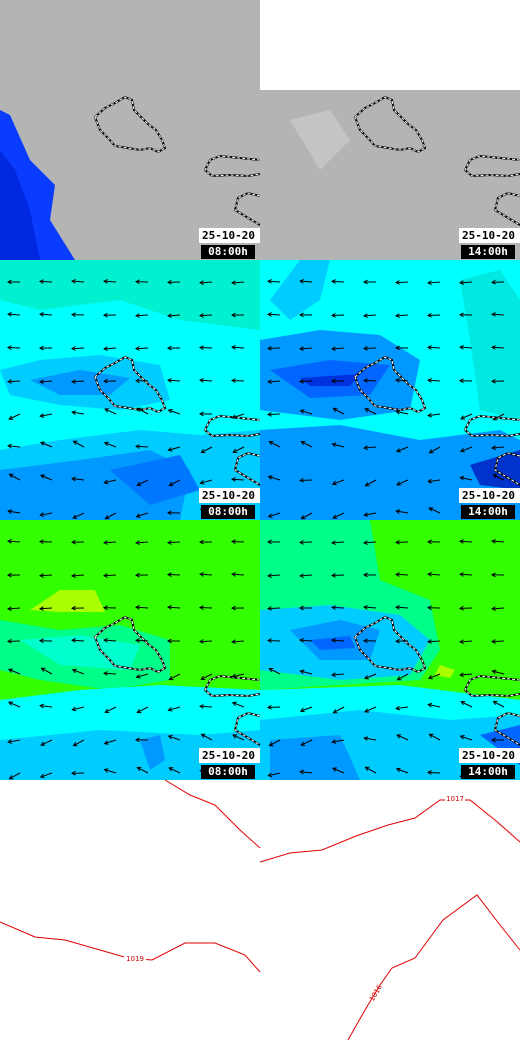  I want to click on time-box, so click(228, 252).